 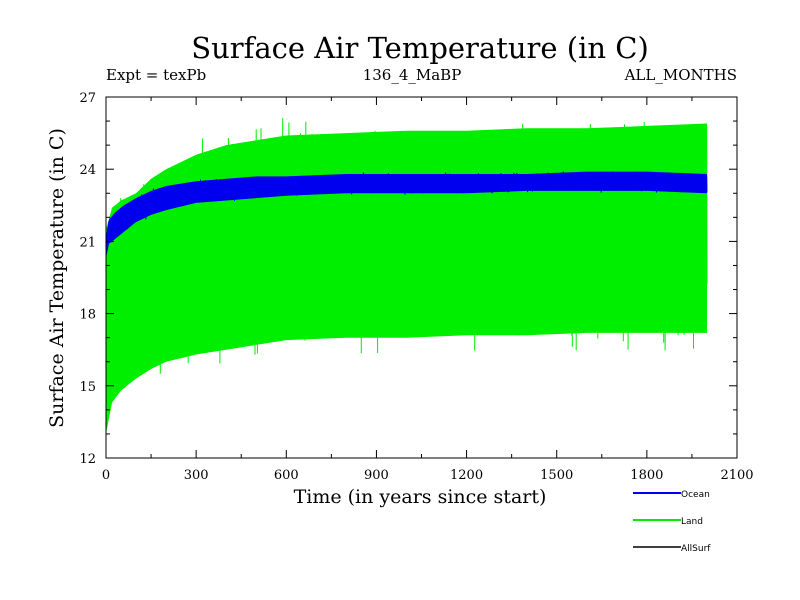 What do you see at coordinates (692, 522) in the screenshot?
I see `legend-label-land: Land` at bounding box center [692, 522].